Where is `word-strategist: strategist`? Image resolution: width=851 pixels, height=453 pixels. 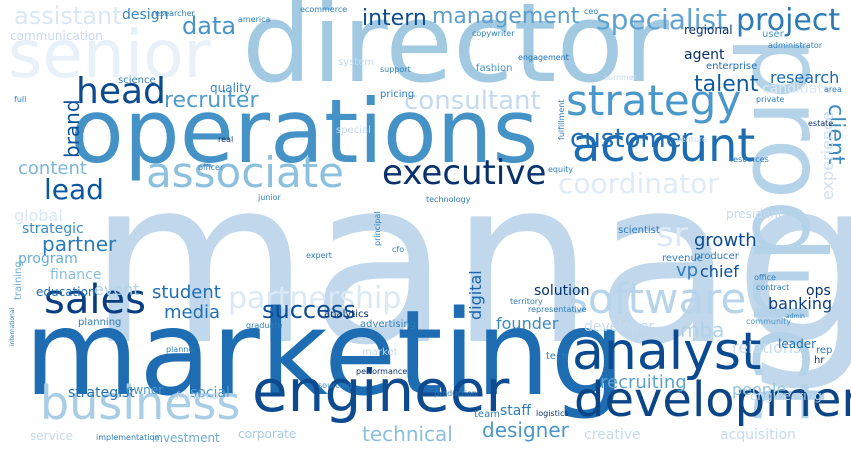 word-strategist: strategist is located at coordinates (101, 393).